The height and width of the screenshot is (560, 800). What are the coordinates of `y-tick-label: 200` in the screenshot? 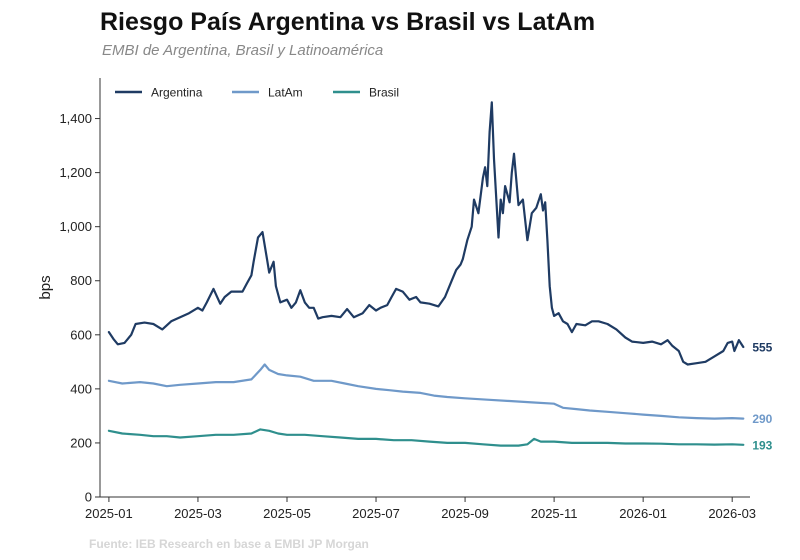 It's located at (81, 442).